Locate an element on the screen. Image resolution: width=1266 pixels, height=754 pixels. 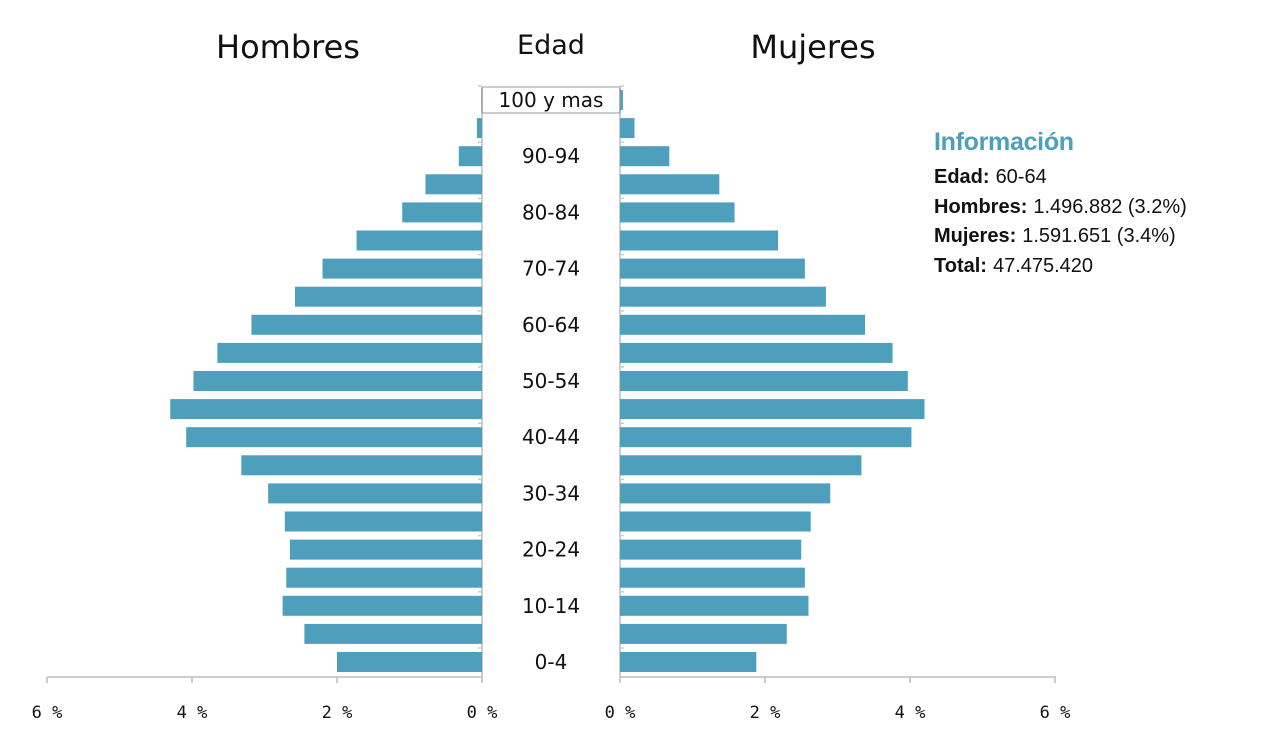
x-tick-label-right: 0 % is located at coordinates (620, 713).